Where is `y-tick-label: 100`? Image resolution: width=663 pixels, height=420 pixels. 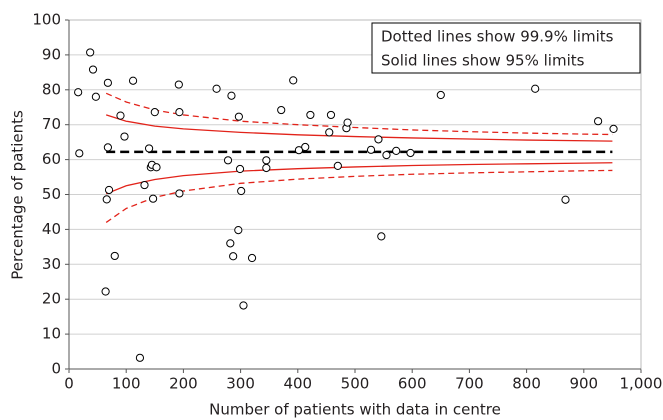
y-tick-label: 100 is located at coordinates (46, 20).